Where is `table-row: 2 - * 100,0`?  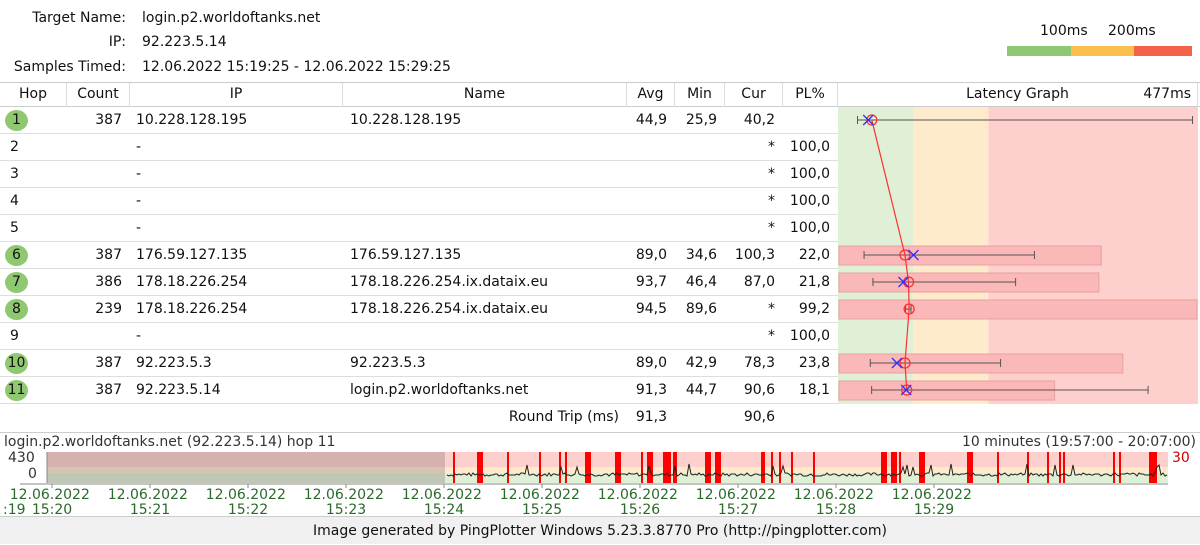
table-row: 2 - * 100,0 is located at coordinates (419, 147).